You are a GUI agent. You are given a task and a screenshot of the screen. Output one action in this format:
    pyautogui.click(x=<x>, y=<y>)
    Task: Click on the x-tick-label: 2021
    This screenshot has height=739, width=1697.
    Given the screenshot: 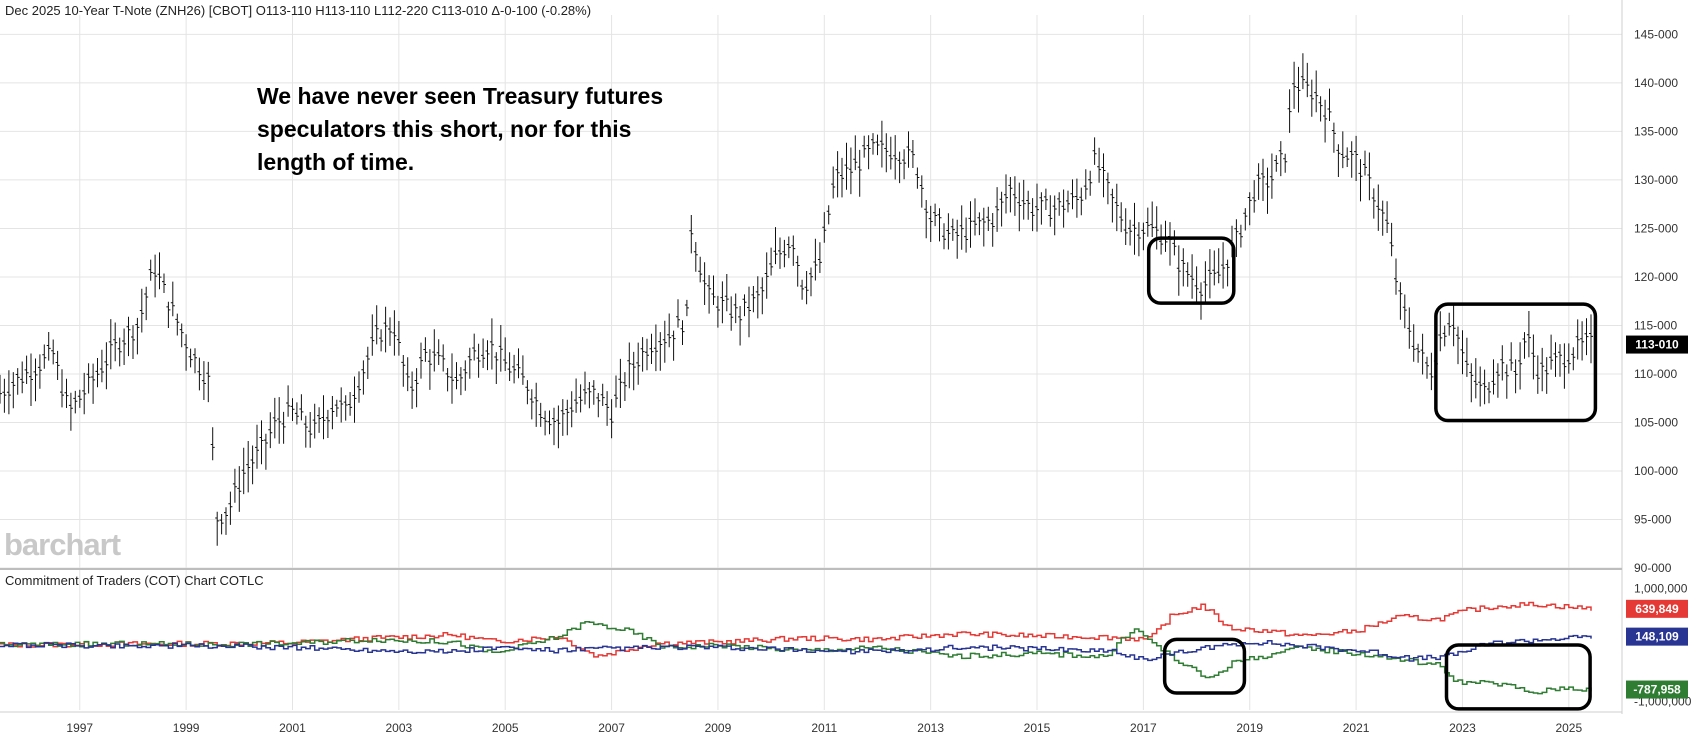 What is the action you would take?
    pyautogui.click(x=1356, y=728)
    